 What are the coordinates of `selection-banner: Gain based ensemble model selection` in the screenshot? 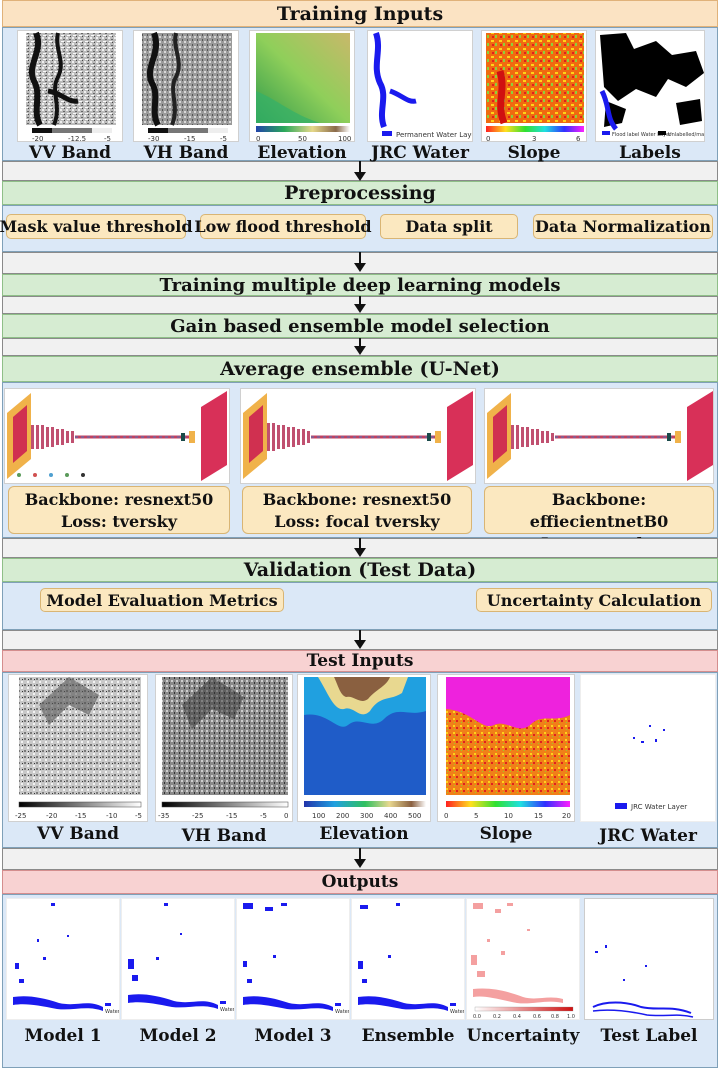 It's located at (360, 326).